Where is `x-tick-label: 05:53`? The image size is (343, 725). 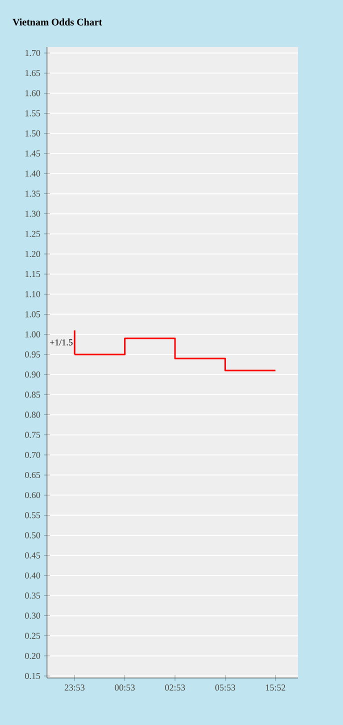
x-tick-label: 05:53 is located at coordinates (225, 687).